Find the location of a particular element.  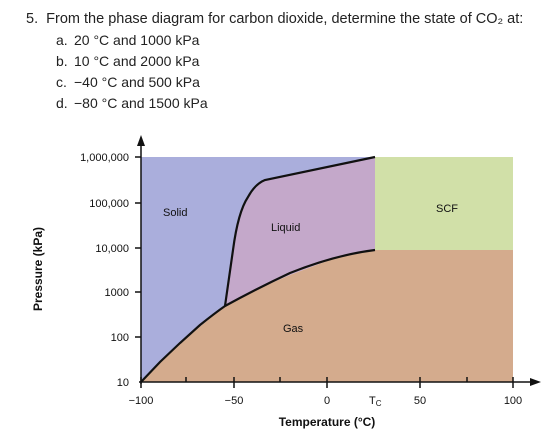

item-text: −40 °C and 500 kPa is located at coordinates (137, 82).